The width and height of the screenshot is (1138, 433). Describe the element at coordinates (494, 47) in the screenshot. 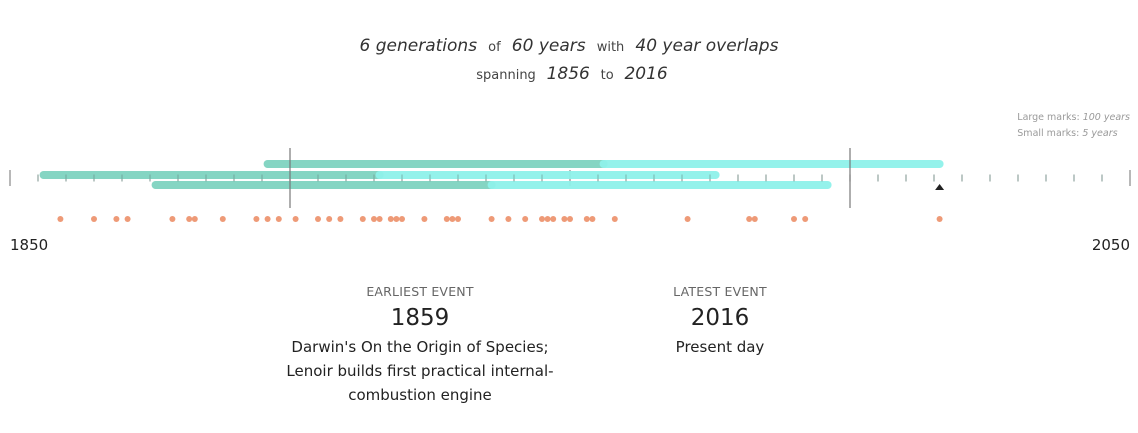

I see `of-word: of` at that location.